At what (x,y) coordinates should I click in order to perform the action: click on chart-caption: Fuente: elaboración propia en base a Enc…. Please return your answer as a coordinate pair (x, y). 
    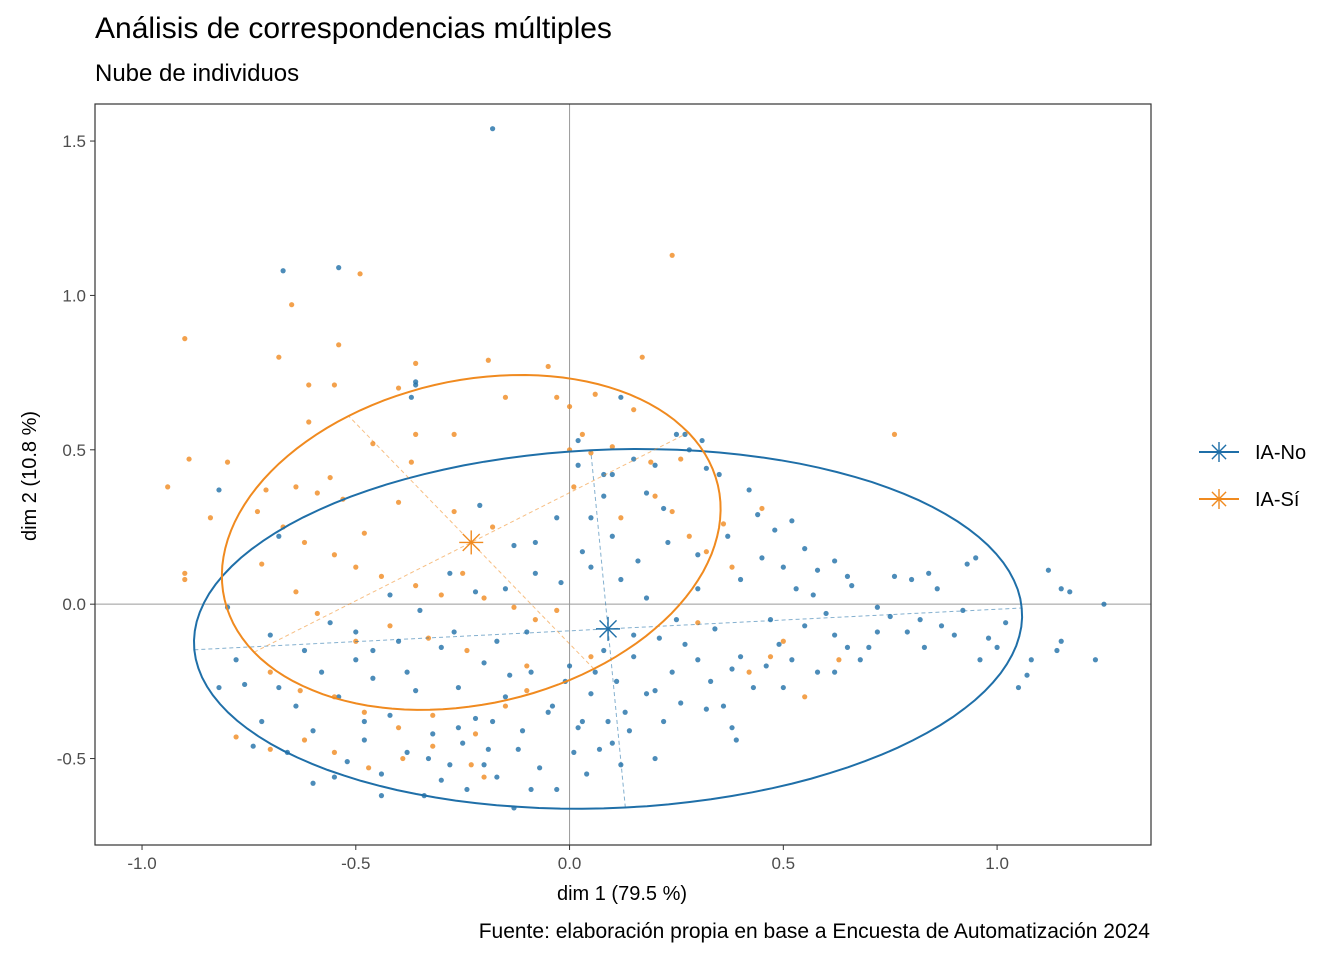
    Looking at the image, I should click on (814, 931).